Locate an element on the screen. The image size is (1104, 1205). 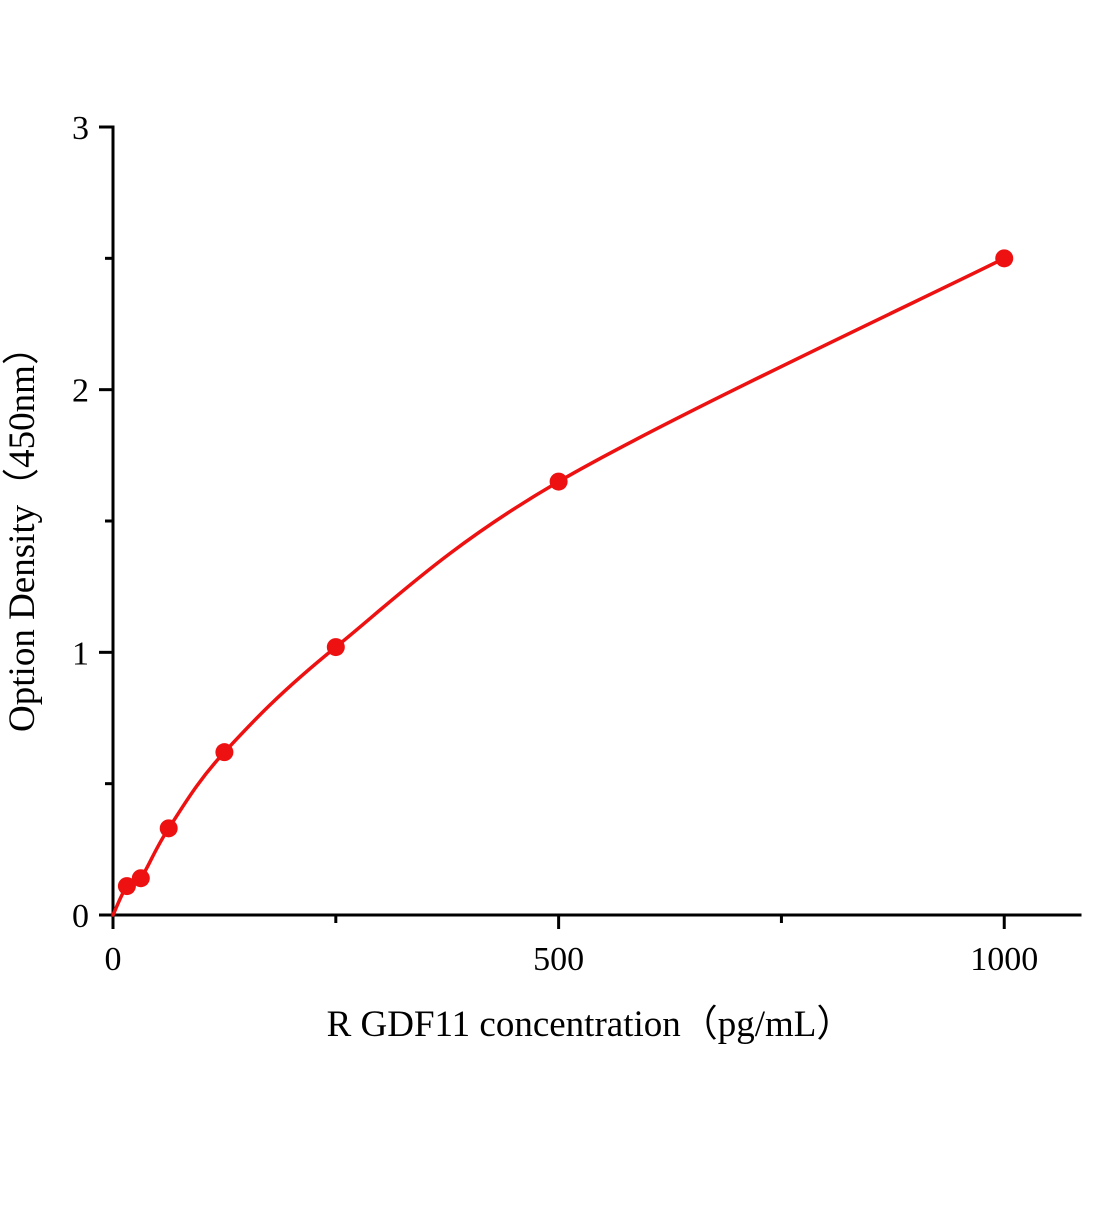
y-axis-label: Option Density（450nm） is located at coordinates (22, 530).